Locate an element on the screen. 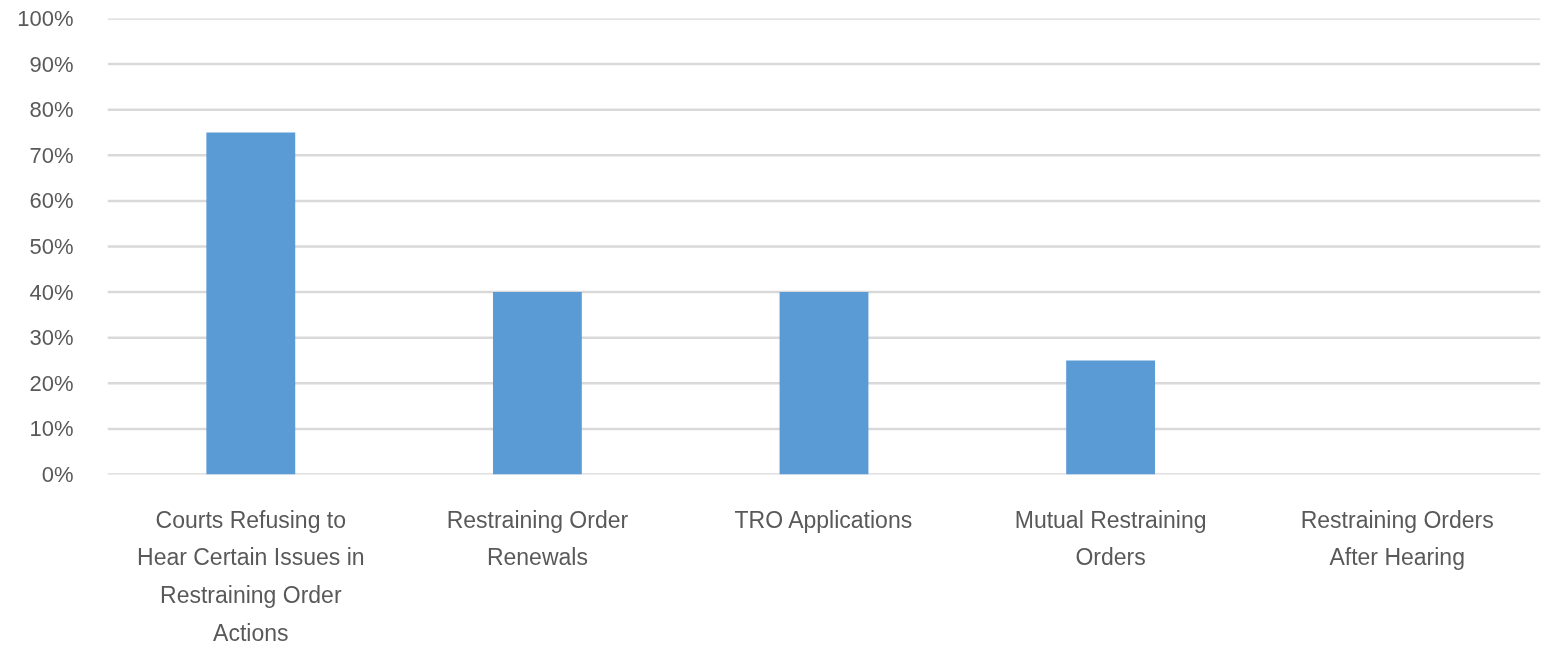  y-tick-label: 30% is located at coordinates (51, 338).